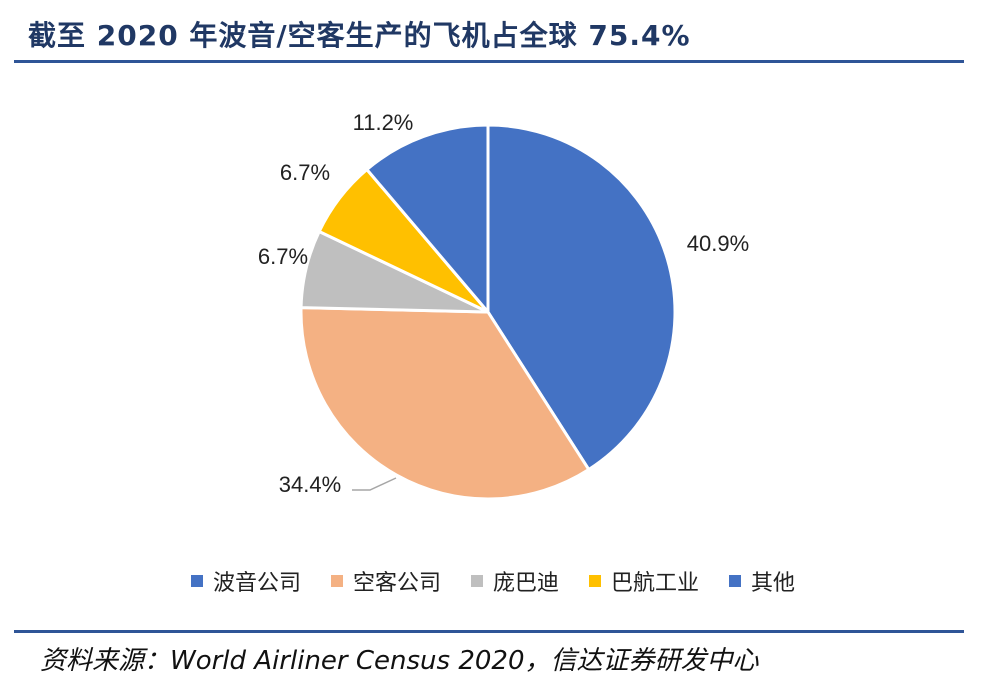 The height and width of the screenshot is (692, 986). I want to click on chart-title: 截至 2020 年波音/空客生产的飞机占全球 75.4%, so click(359, 35).